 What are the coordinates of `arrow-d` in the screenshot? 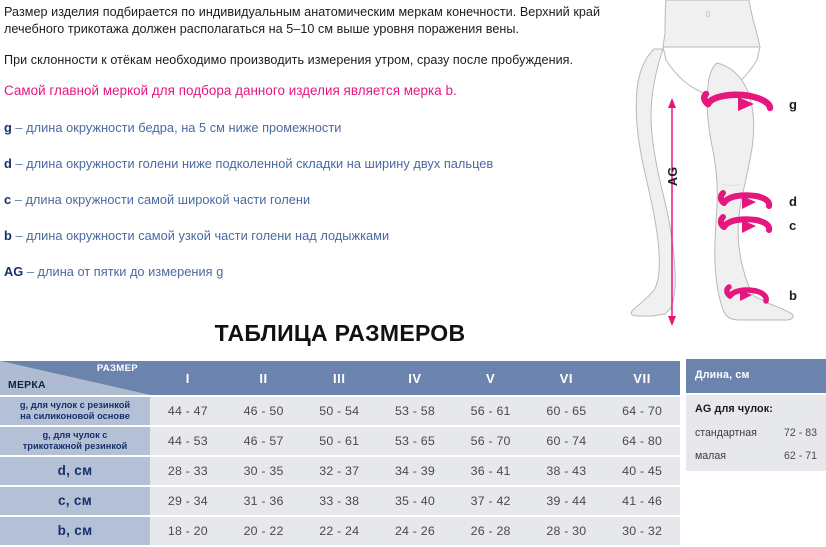 It's located at (745, 199).